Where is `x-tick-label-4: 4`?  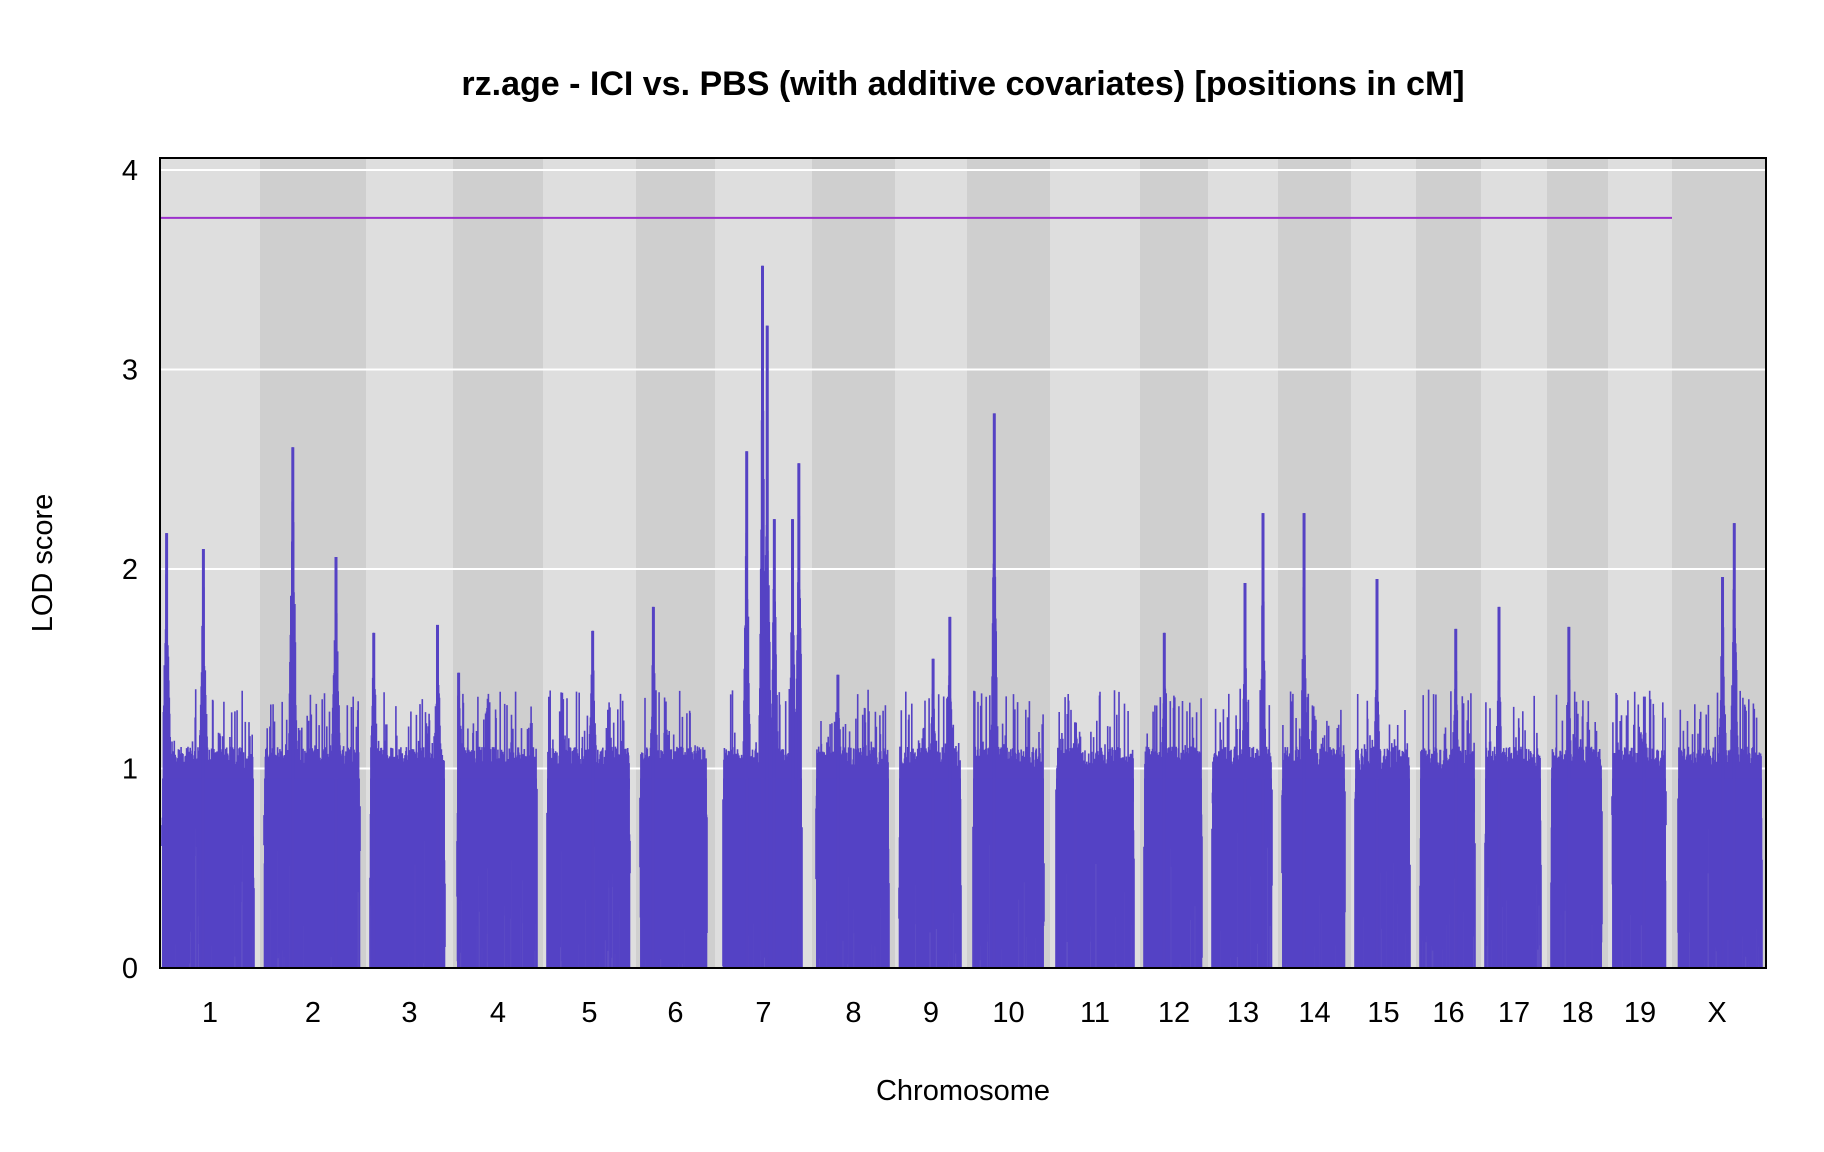 x-tick-label-4: 4 is located at coordinates (498, 1013).